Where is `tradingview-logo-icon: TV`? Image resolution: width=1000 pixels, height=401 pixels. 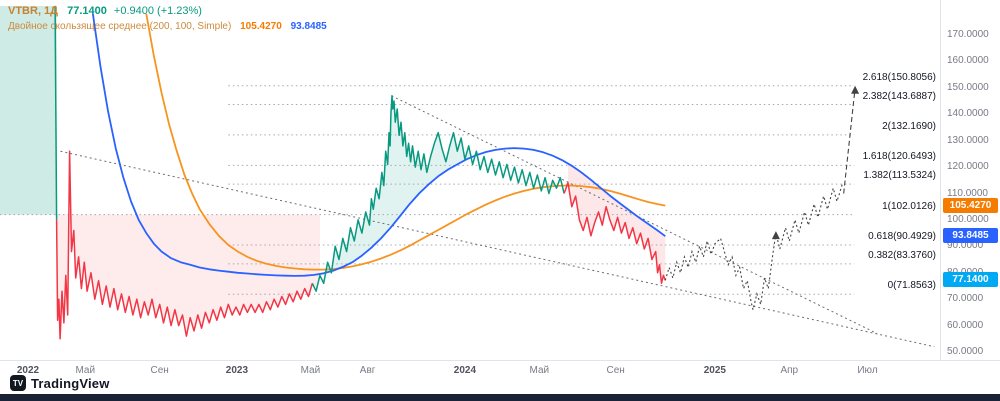 tradingview-logo-icon: TV is located at coordinates (18, 383).